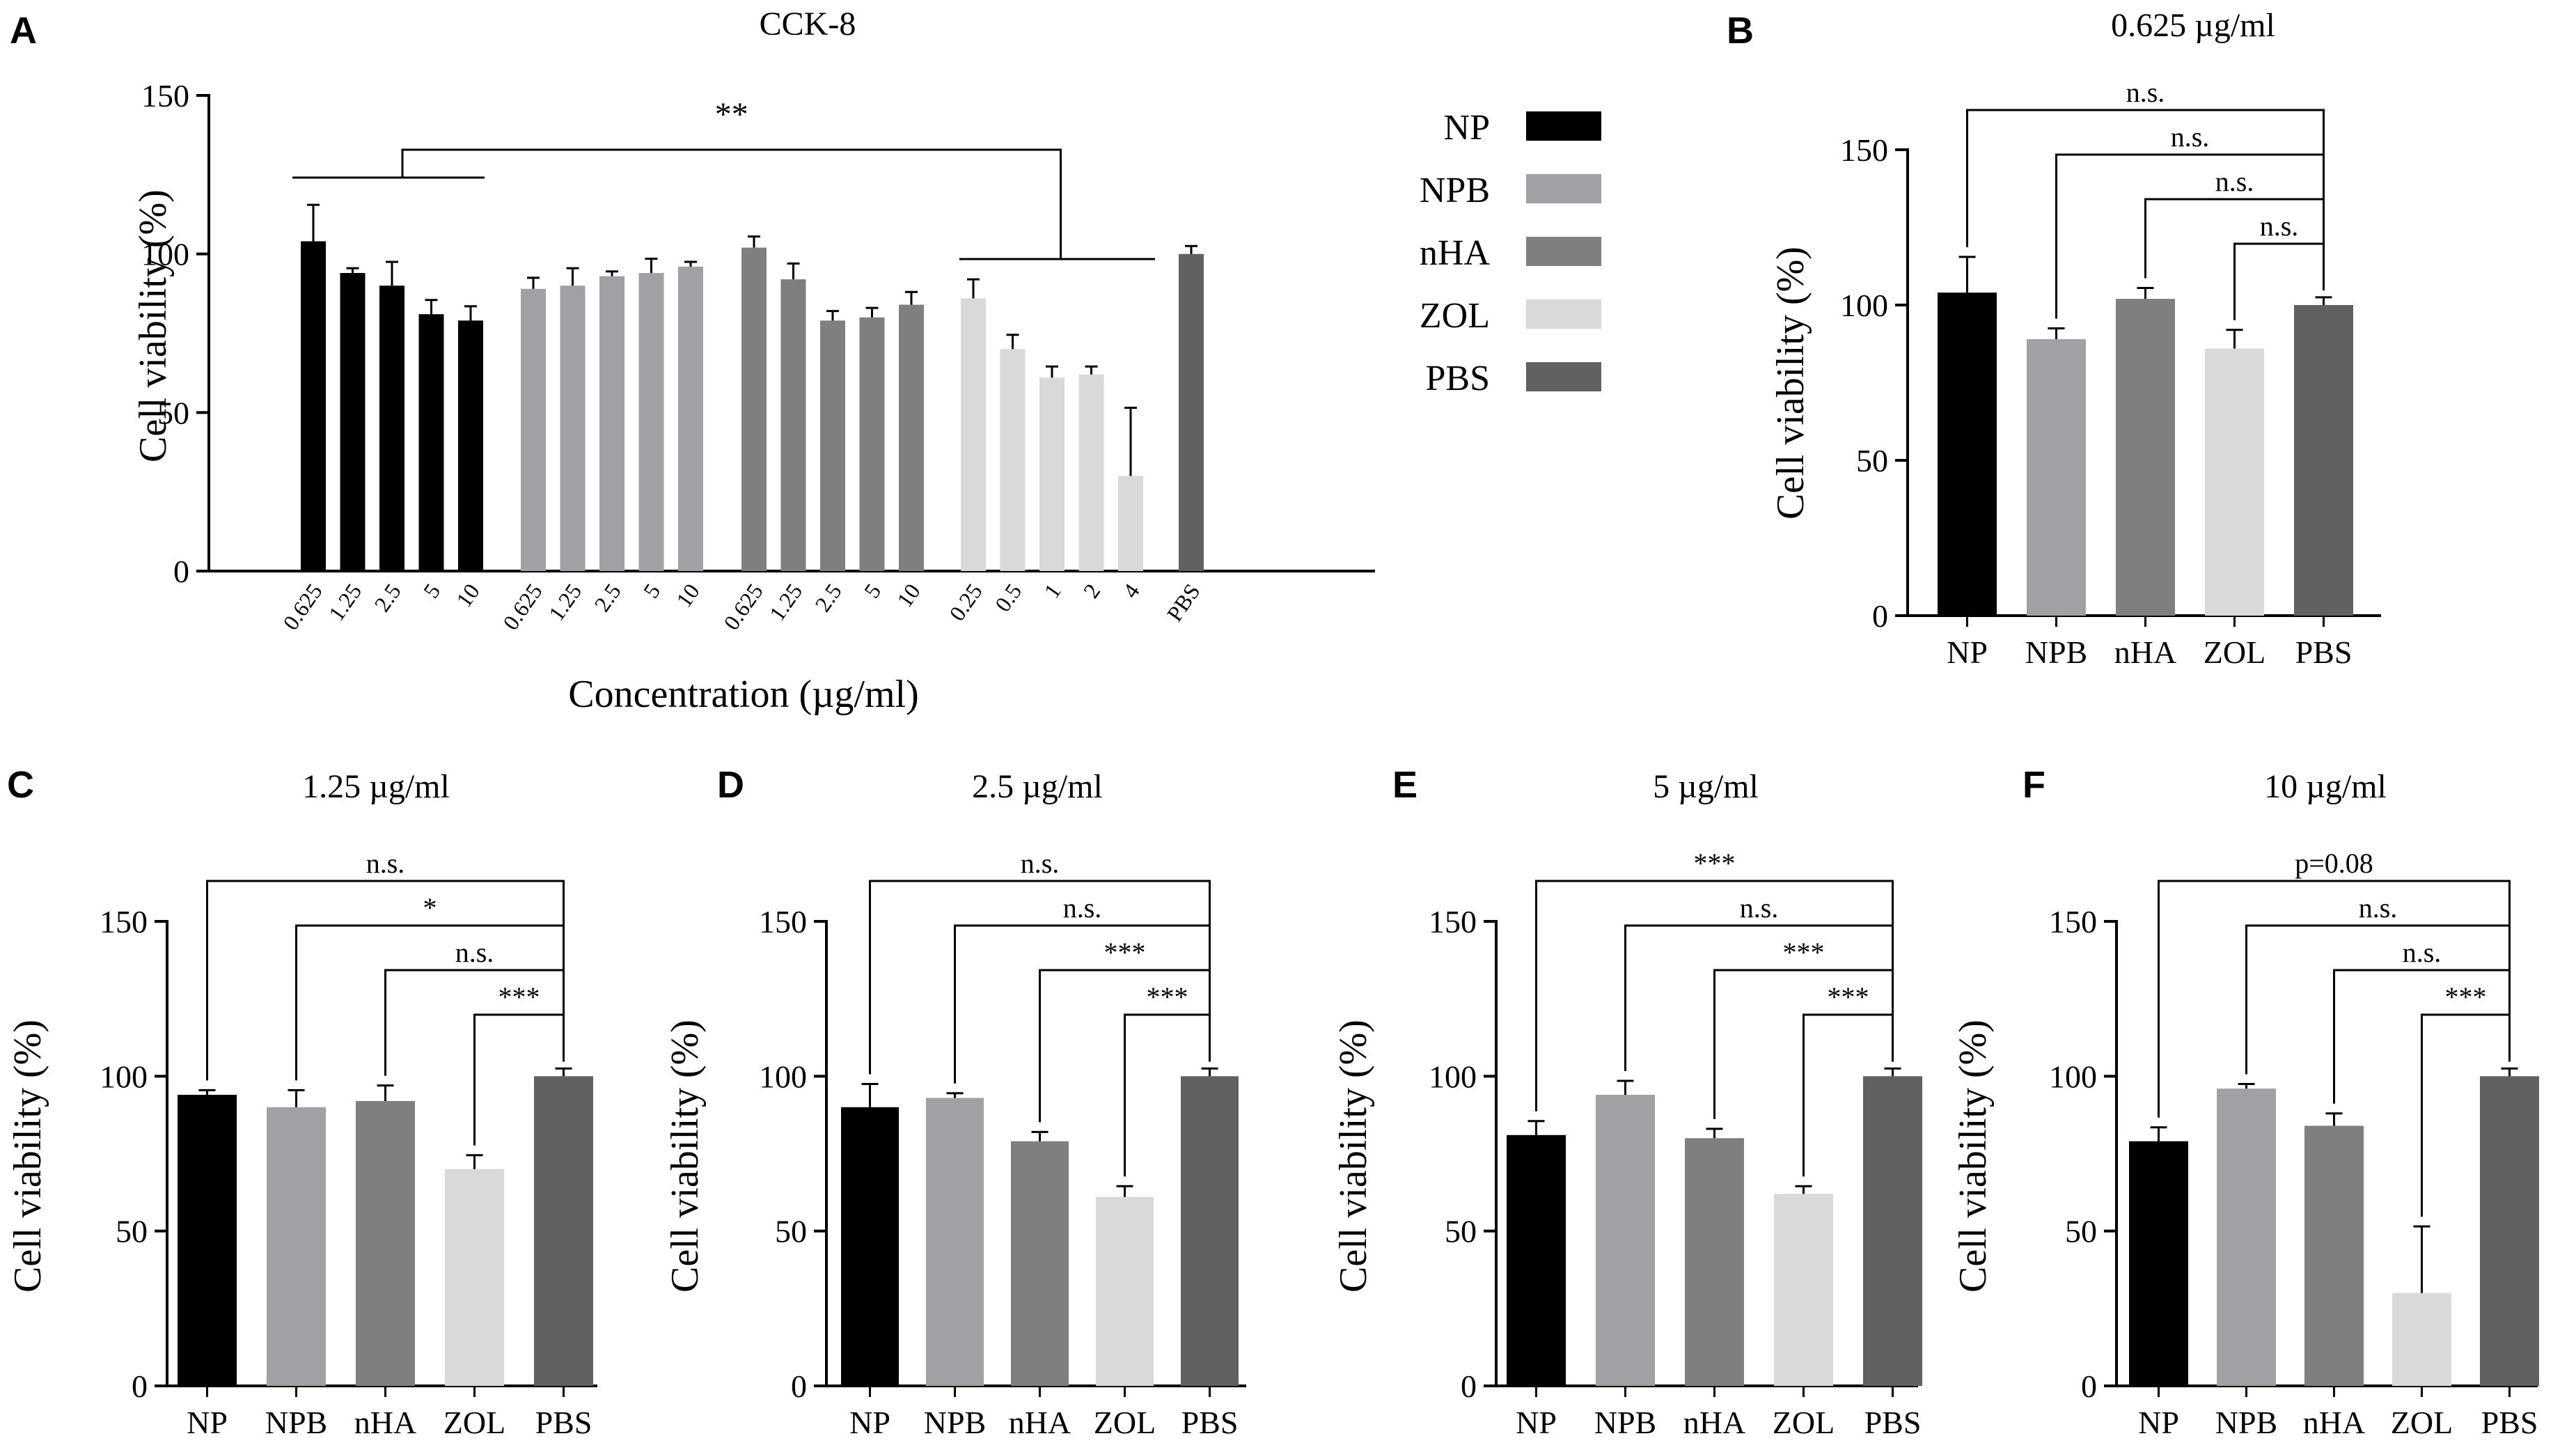  I want to click on x-tick-label-f: NP, so click(2158, 1422).